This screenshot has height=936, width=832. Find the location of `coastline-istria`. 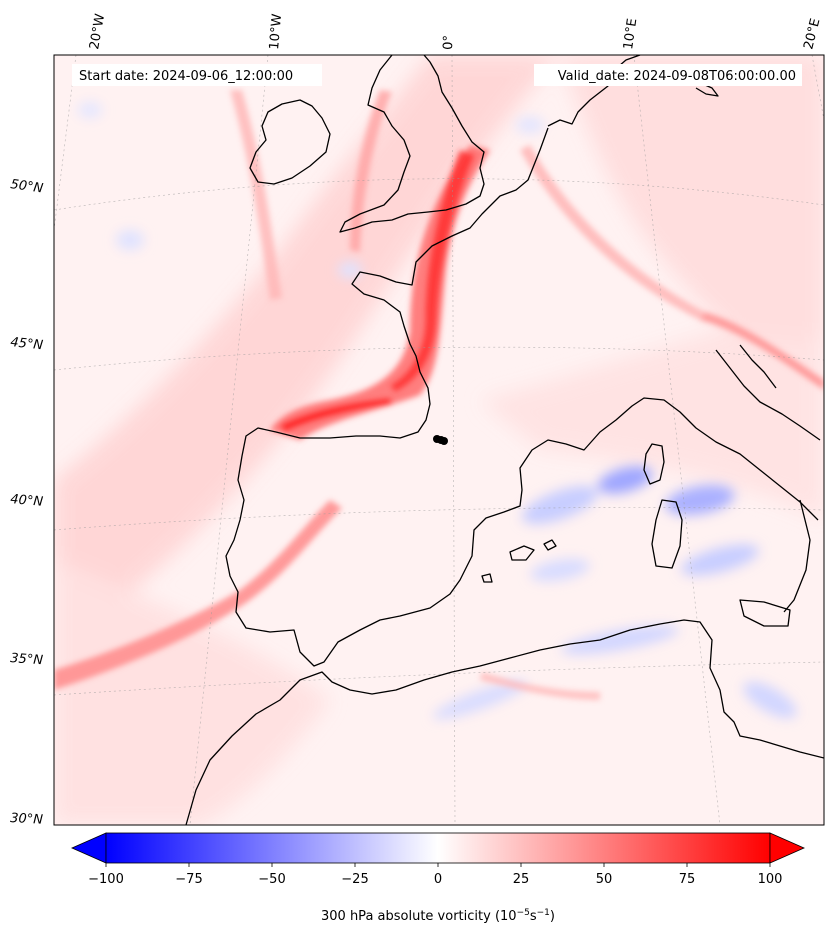

coastline-istria is located at coordinates (758, 366).